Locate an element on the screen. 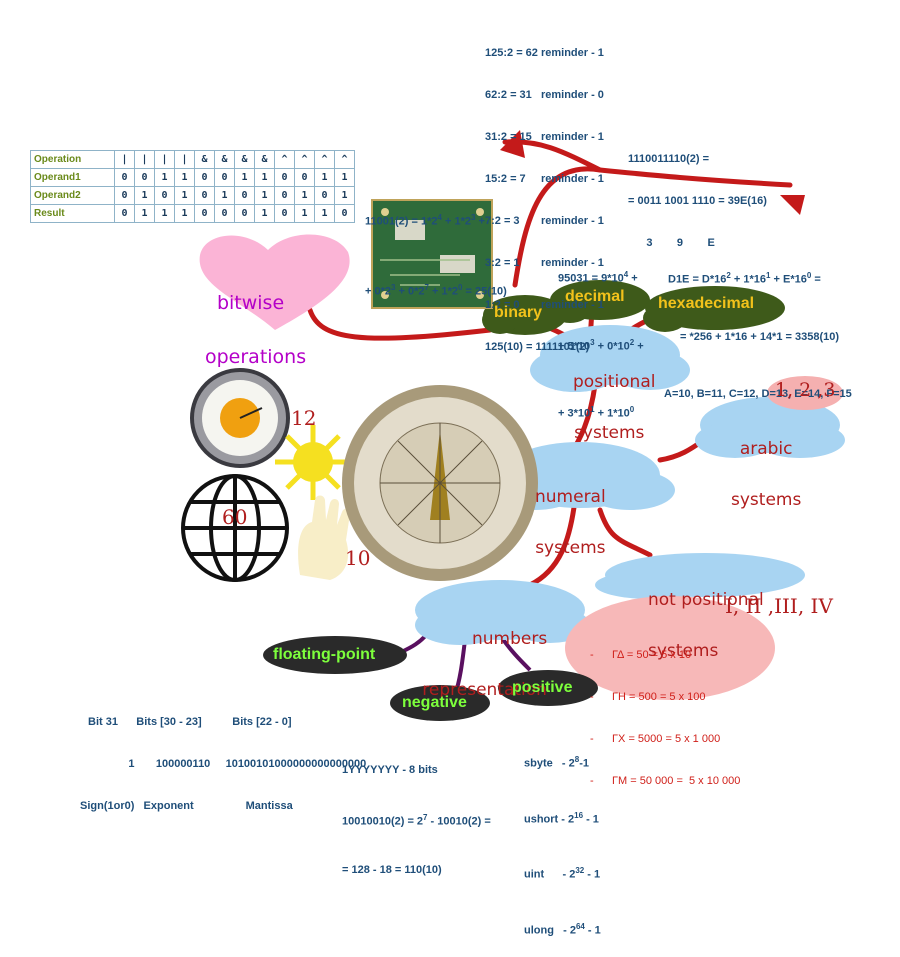 This screenshot has height=957, width=900. bubble-binary is located at coordinates (524, 315).